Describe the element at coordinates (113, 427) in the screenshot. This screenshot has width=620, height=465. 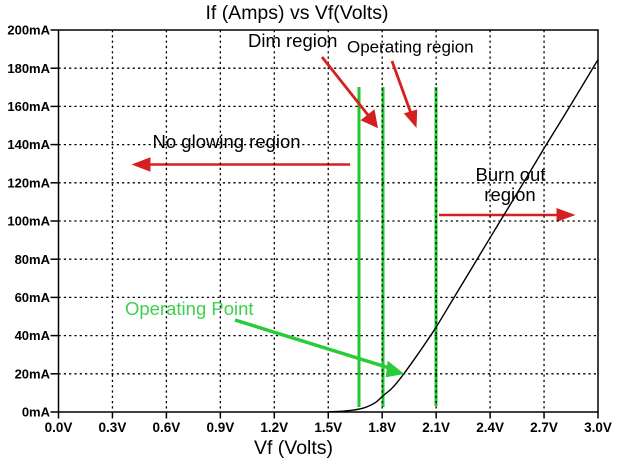
I see `svg-text: 0.3V` at that location.